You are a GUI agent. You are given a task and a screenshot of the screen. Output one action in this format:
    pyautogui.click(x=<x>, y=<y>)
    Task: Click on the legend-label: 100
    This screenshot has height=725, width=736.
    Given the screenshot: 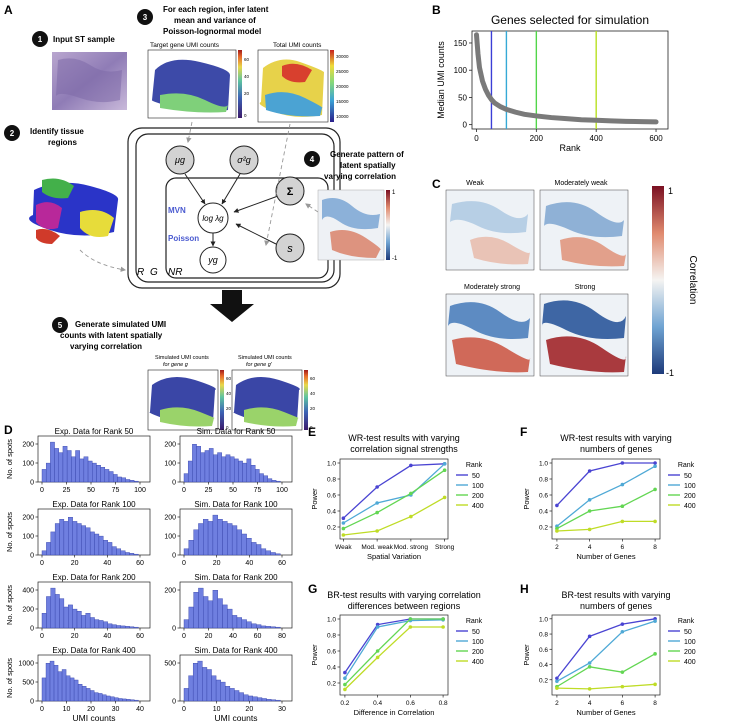 What is the action you would take?
    pyautogui.click(x=478, y=486)
    